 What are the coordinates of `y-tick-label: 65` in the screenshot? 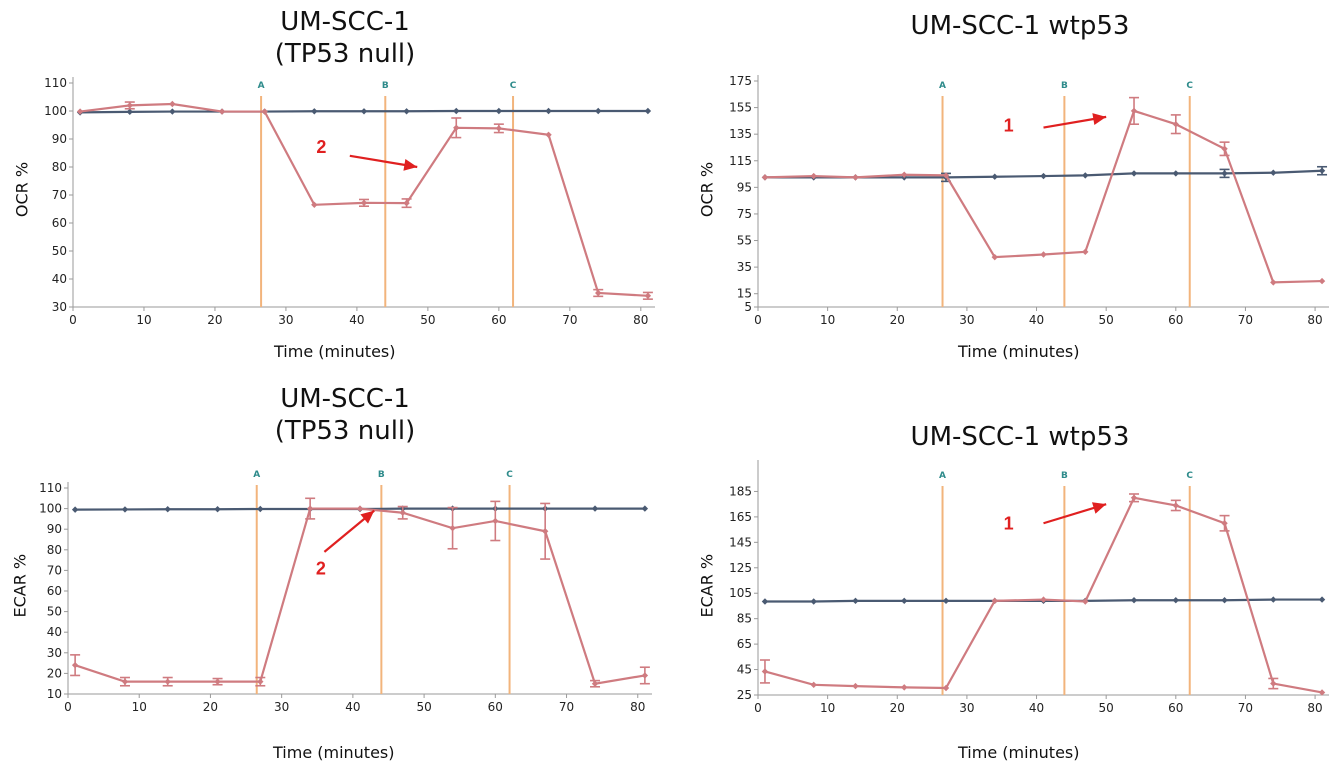 It's located at (744, 644).